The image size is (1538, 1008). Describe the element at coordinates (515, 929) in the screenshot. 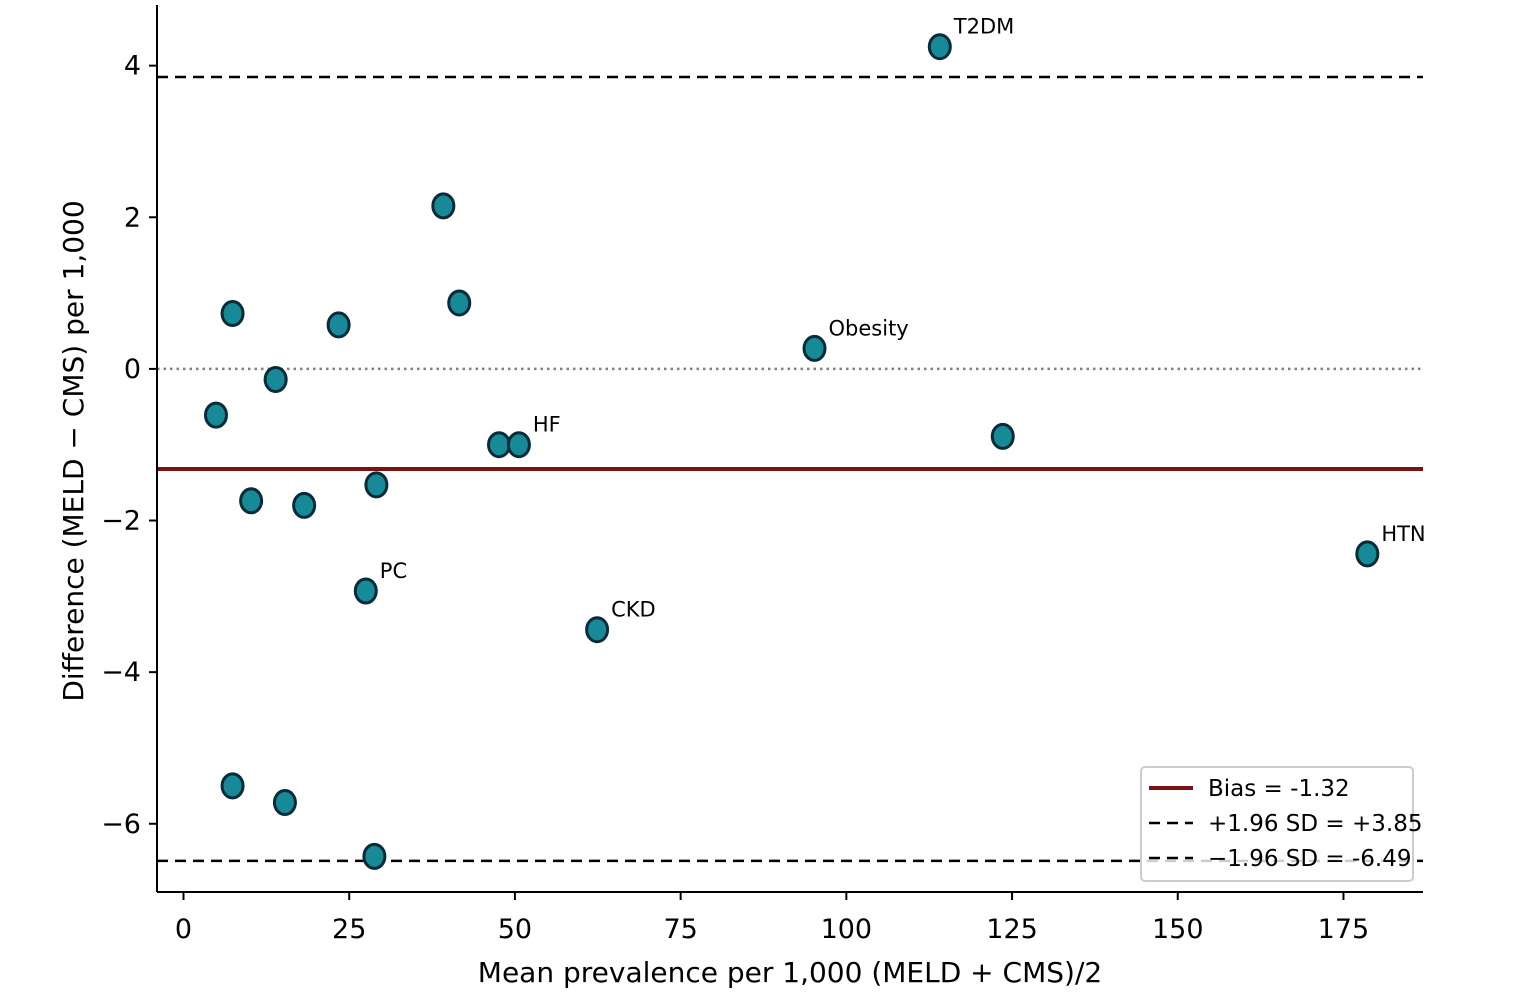

I see `x-tick-label: 50` at that location.